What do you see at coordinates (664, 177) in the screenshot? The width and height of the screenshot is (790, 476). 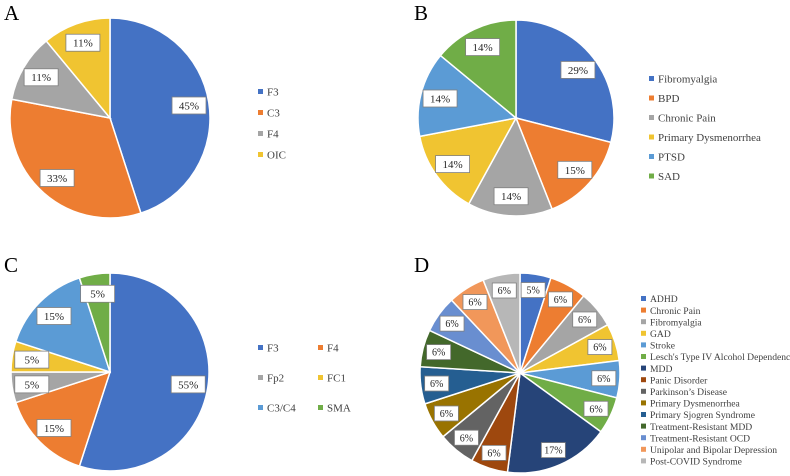 I see `legend-item-b-5: SAD` at bounding box center [664, 177].